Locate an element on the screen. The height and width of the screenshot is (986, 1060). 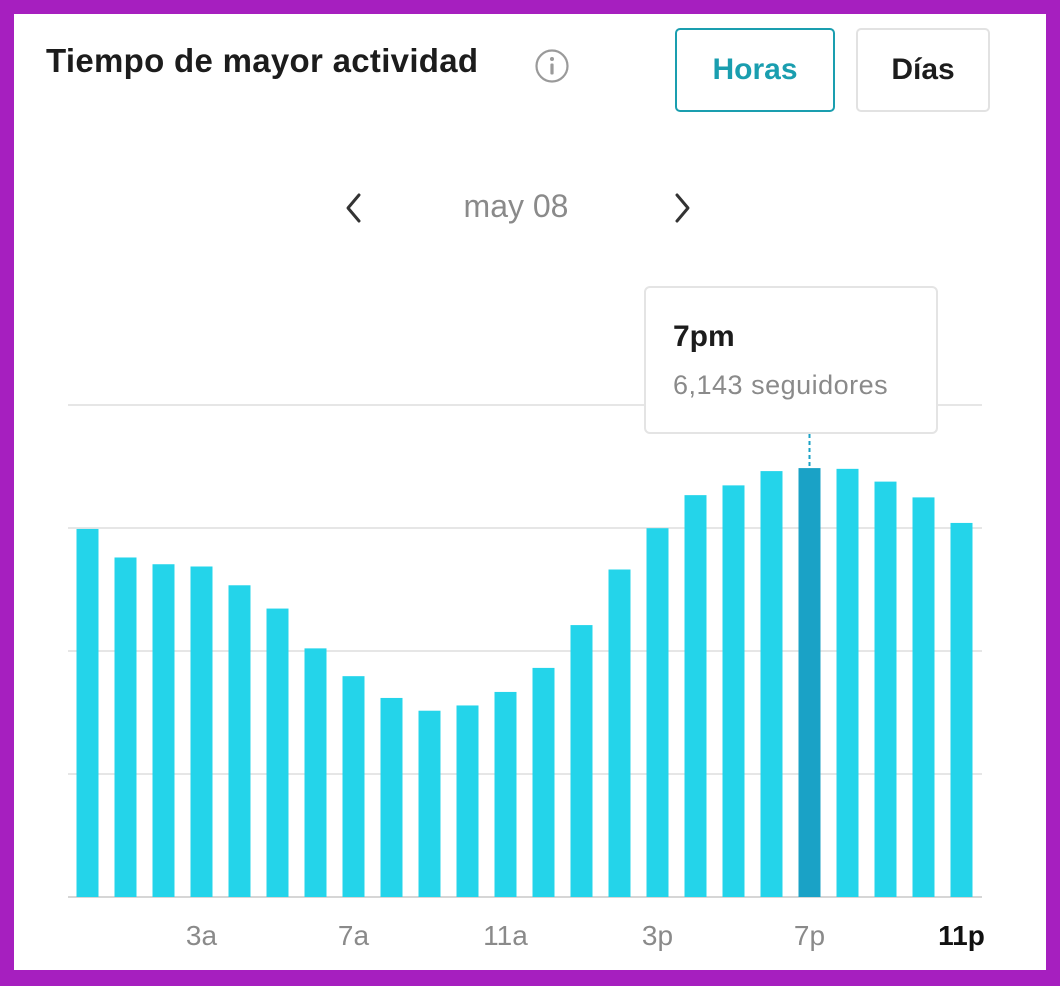
x-tick-label: 7p is located at coordinates (809, 935).